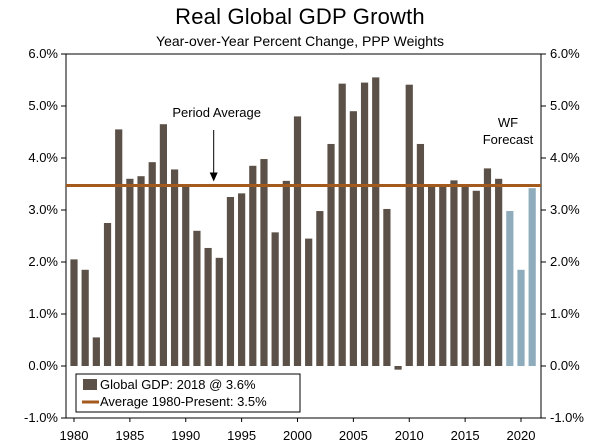  Describe the element at coordinates (521, 435) in the screenshot. I see `x-tick-label: 2020` at that location.